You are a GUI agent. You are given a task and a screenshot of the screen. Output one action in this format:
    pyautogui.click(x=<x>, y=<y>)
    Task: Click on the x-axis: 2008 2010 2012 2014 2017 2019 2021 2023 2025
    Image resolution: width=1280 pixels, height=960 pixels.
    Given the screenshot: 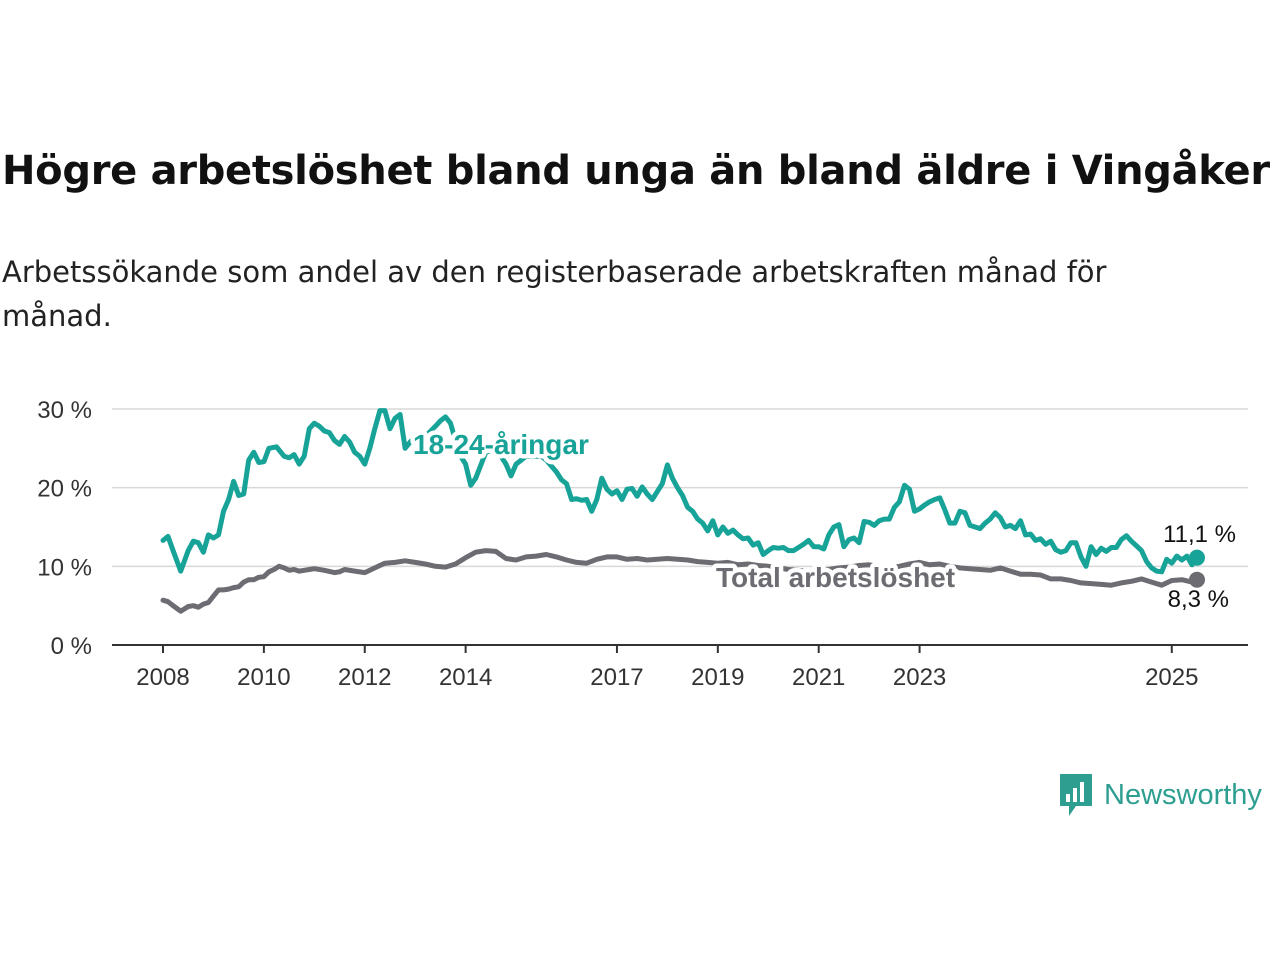 What is the action you would take?
    pyautogui.click(x=680, y=667)
    